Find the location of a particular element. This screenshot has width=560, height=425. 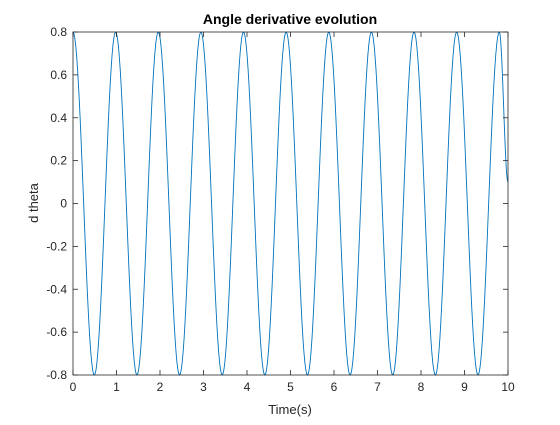

y-tick-label: 0.6 is located at coordinates (58, 75).